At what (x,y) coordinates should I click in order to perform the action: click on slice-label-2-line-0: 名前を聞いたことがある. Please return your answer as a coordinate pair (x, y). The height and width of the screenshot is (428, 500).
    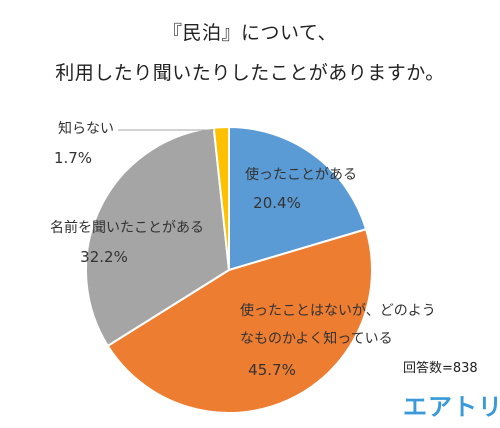
    Looking at the image, I should click on (127, 227).